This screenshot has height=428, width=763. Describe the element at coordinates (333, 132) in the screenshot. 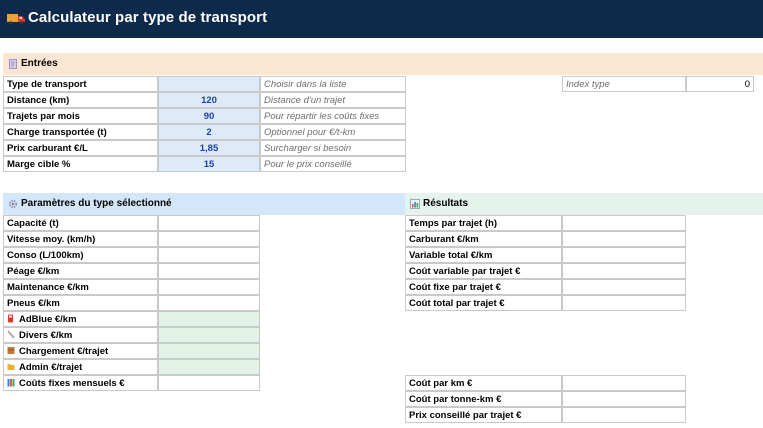

I see `input-hint: Optionnel pour €/t-km` at that location.